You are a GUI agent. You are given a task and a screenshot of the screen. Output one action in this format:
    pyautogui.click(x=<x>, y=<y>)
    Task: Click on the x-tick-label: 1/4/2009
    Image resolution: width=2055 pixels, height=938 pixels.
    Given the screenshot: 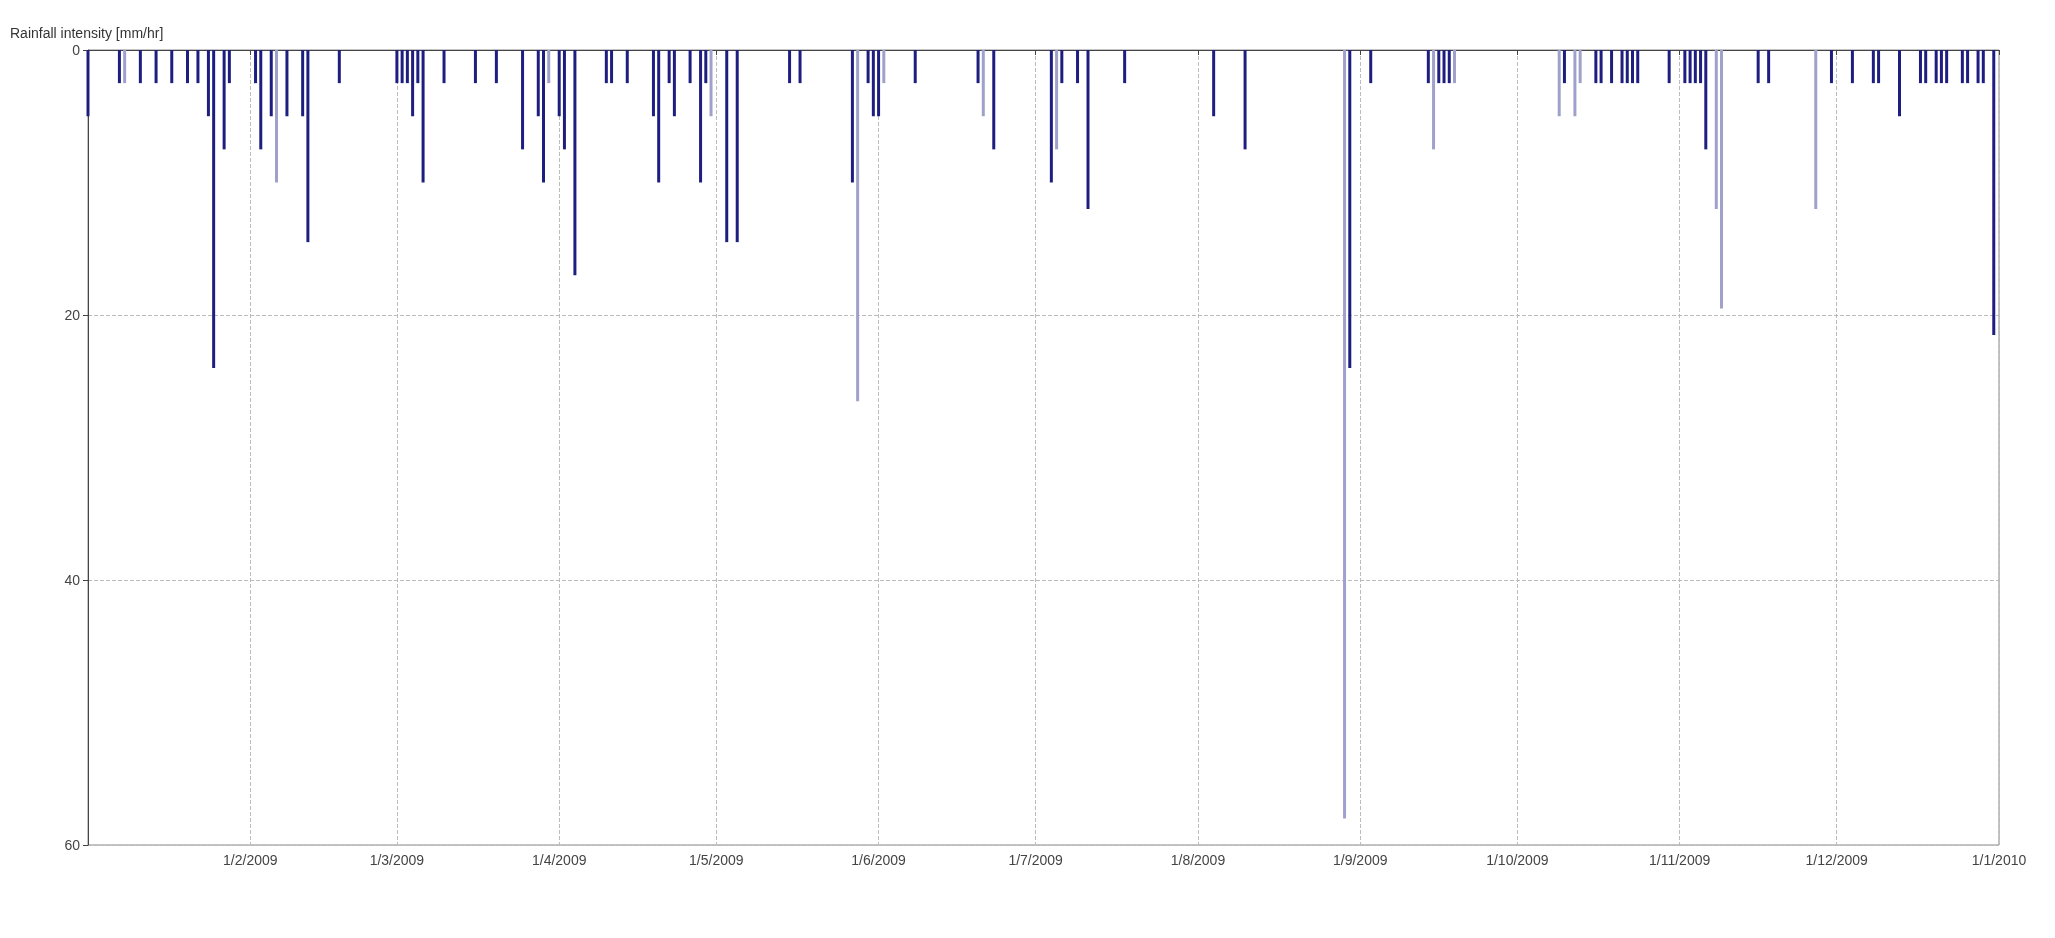 What is the action you would take?
    pyautogui.click(x=559, y=860)
    